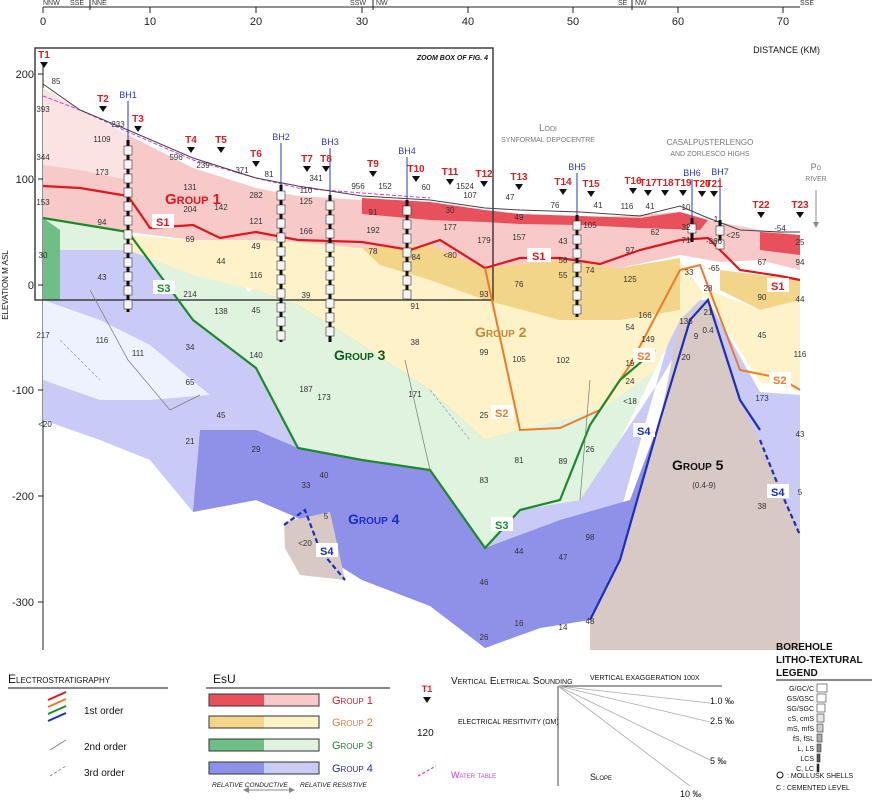  Describe the element at coordinates (330, 142) in the screenshot. I see `borehole-label: BH3` at that location.